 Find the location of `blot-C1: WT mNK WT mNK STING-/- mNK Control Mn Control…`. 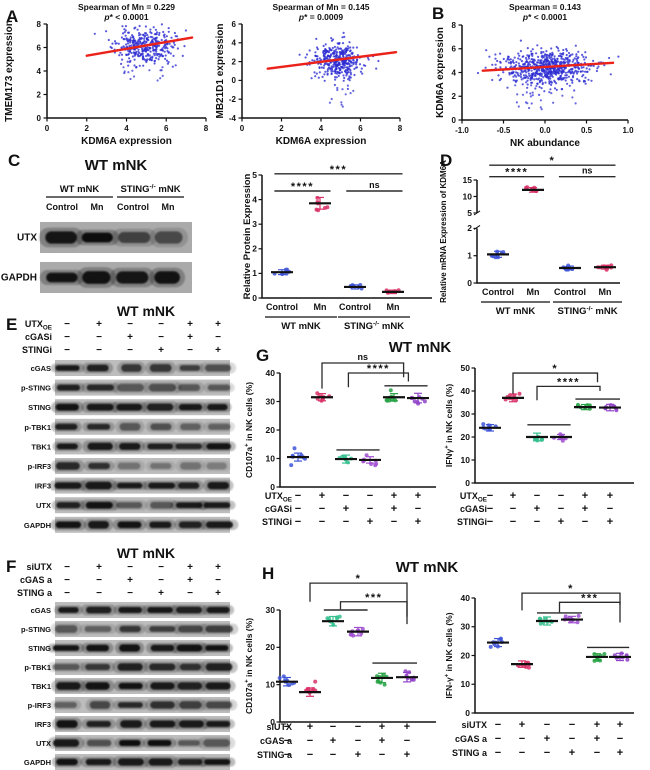

blot-C1: WT mNK WT mNK STING-/- mNK Control Mn Control… is located at coordinates (96, 225).